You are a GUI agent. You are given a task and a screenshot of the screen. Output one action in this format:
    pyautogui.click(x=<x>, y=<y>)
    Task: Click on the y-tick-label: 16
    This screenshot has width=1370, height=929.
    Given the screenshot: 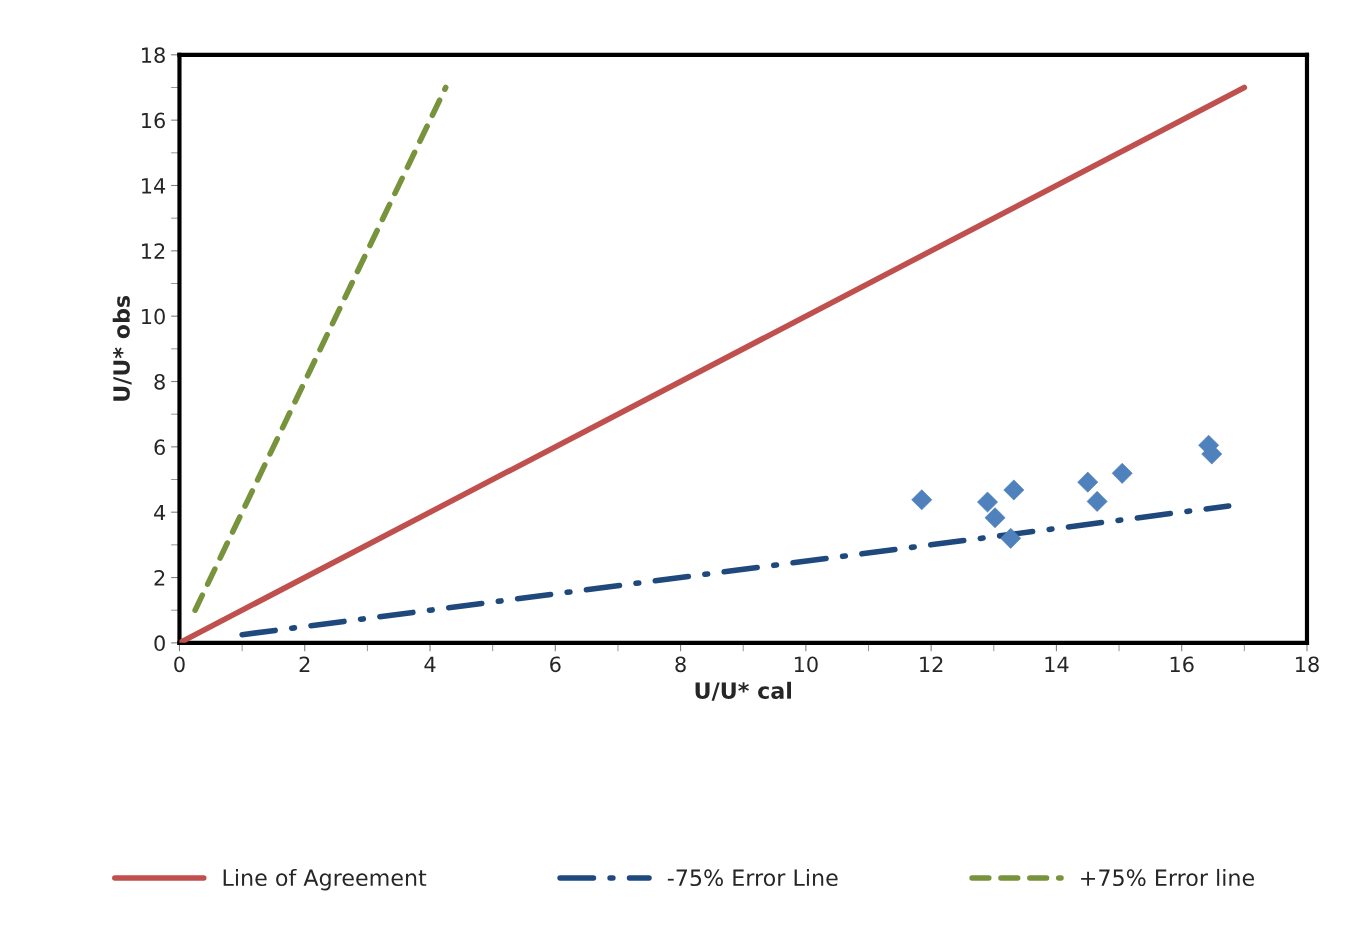 What is the action you would take?
    pyautogui.click(x=153, y=120)
    